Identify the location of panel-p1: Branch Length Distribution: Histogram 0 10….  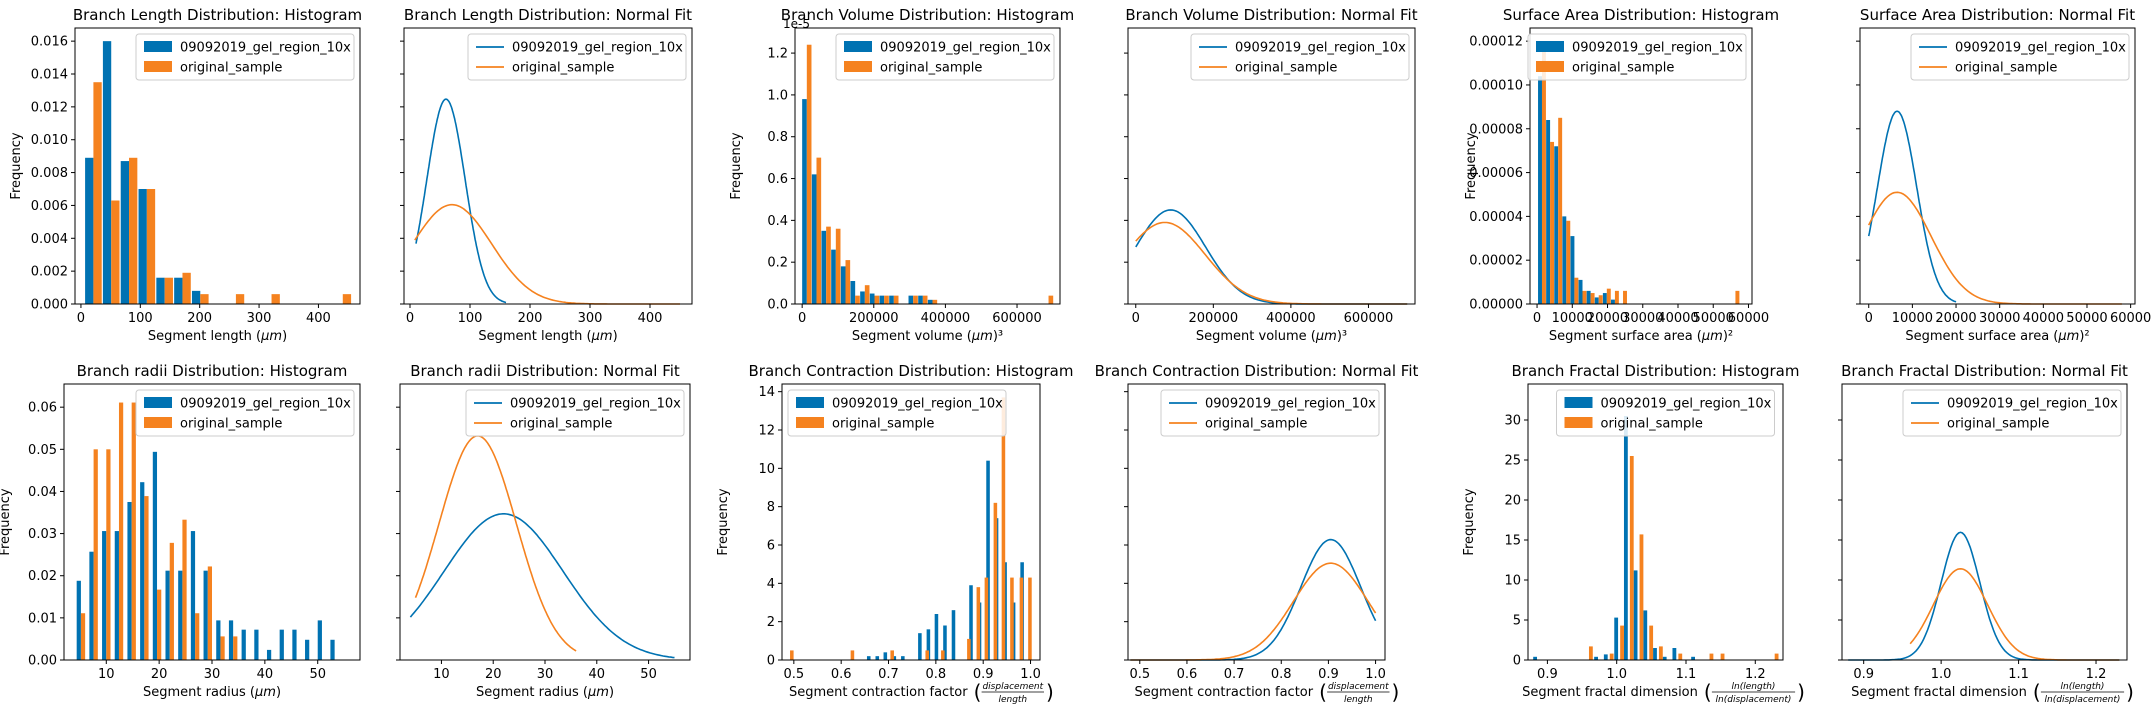
(185, 175).